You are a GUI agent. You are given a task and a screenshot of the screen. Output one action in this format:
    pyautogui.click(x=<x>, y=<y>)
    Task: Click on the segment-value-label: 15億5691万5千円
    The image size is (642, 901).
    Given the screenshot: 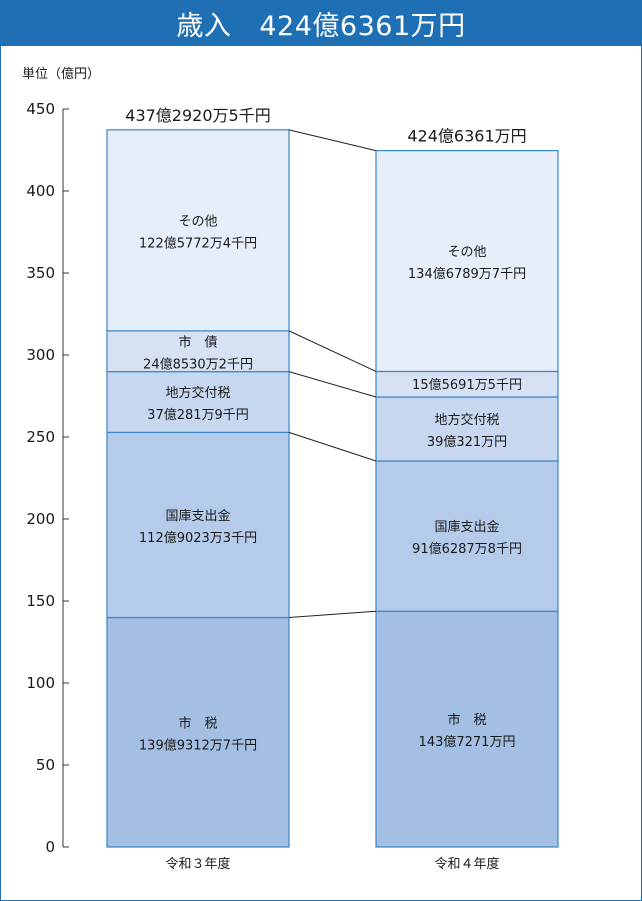 What is the action you would take?
    pyautogui.click(x=467, y=385)
    